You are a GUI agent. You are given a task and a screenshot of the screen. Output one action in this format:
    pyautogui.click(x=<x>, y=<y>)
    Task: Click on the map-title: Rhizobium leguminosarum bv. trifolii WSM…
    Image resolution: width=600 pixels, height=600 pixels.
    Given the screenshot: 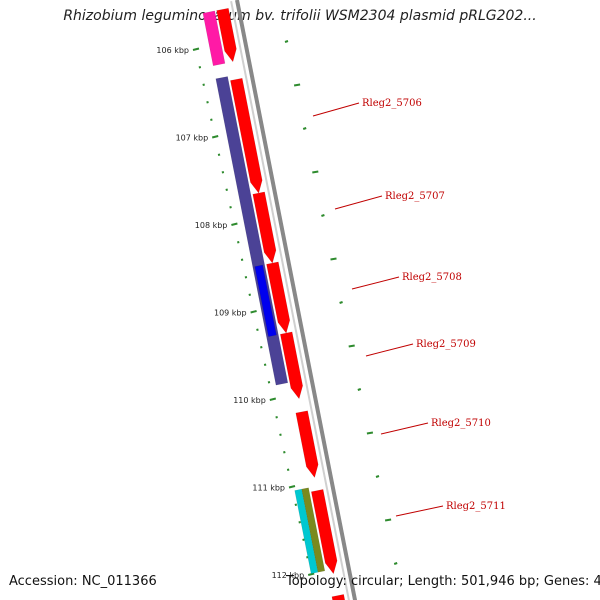 What is the action you would take?
    pyautogui.click(x=300, y=16)
    